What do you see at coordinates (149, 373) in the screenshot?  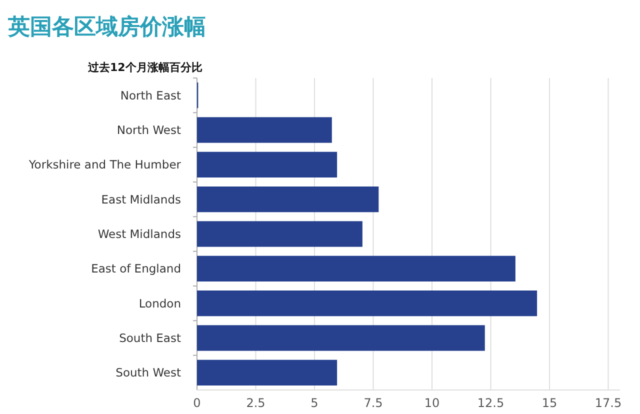 I see `y-tick-label: South West` at bounding box center [149, 373].